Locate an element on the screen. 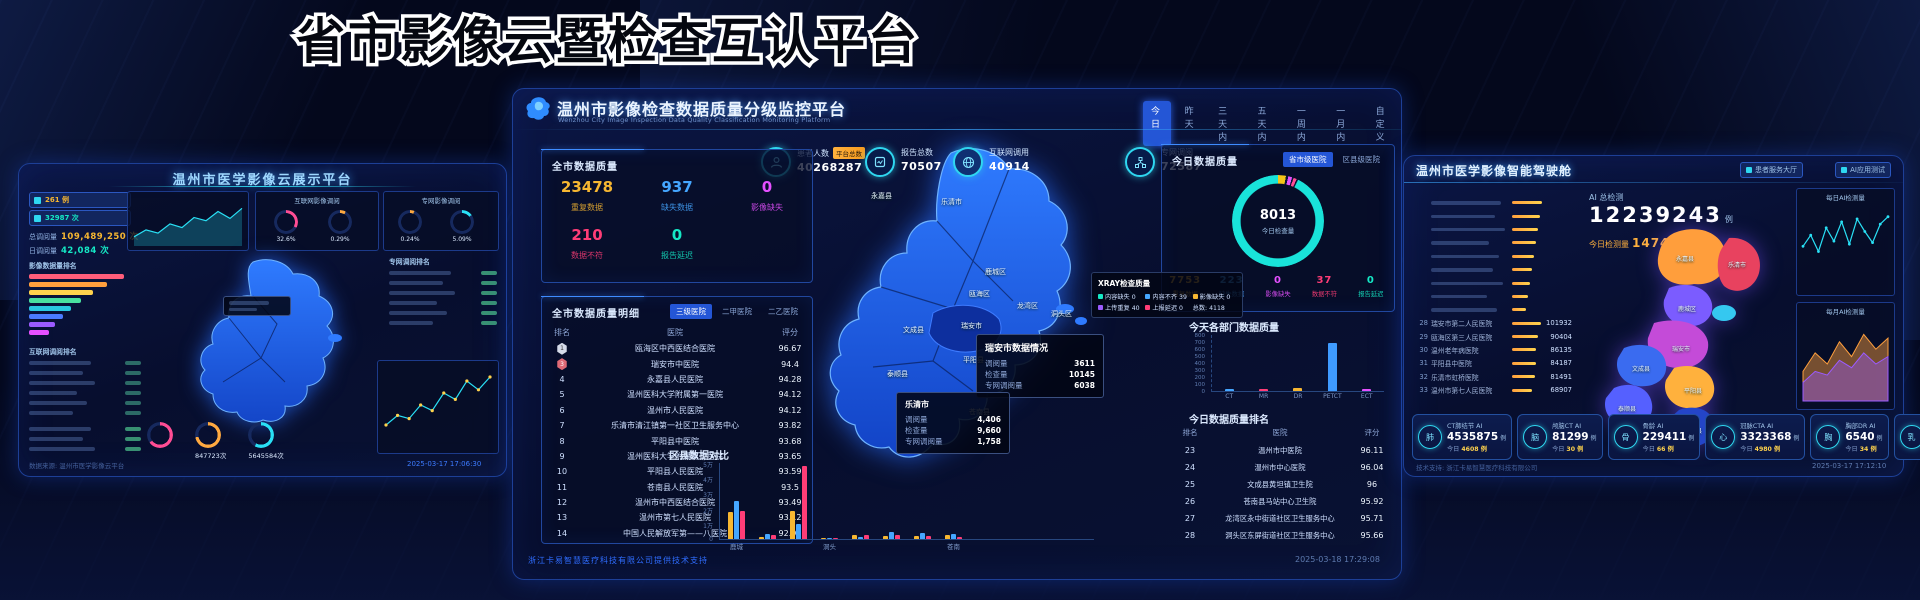 The image size is (1920, 600). xray-legend-item: 上报延迟 0 is located at coordinates (1166, 307).